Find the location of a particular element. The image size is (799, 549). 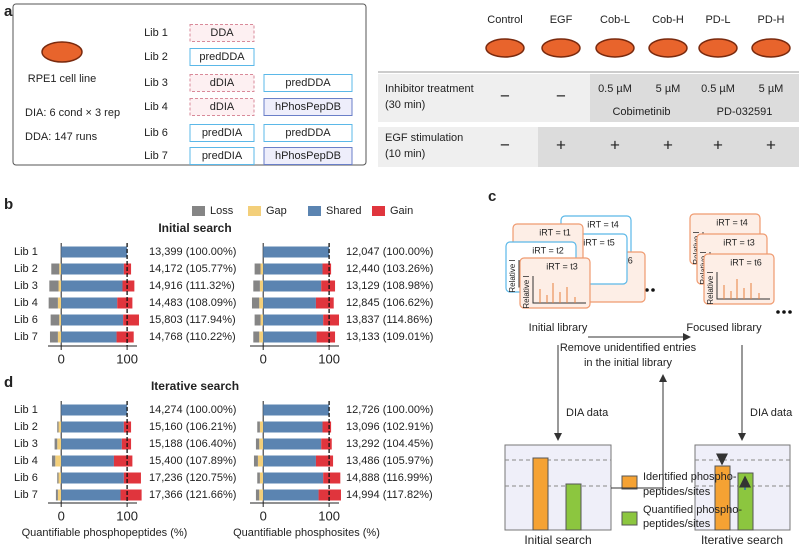

source-label: DDA is located at coordinates (222, 33).